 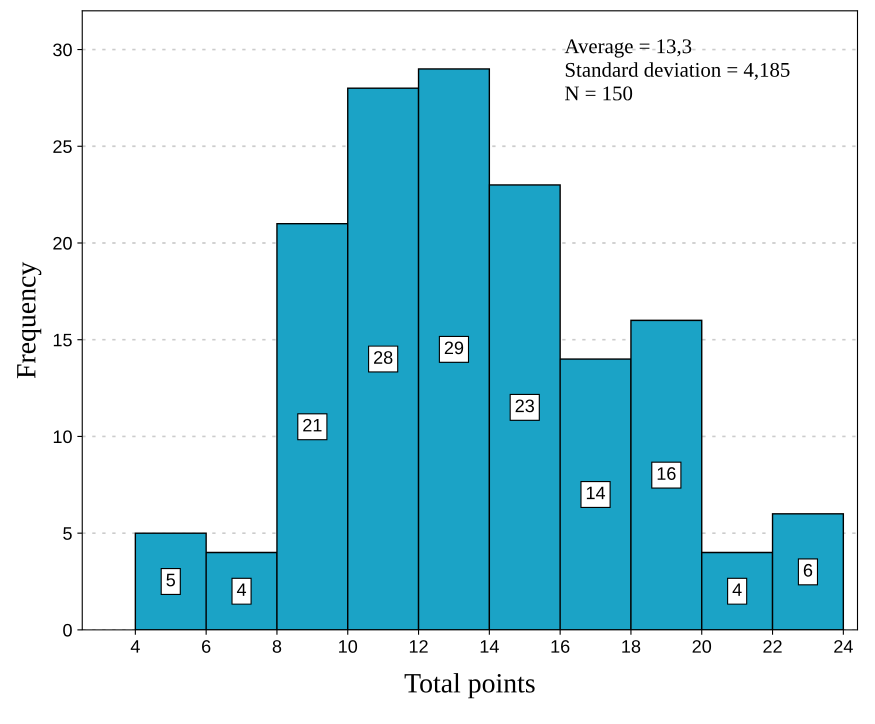 I want to click on data-label: 28, so click(x=383, y=357).